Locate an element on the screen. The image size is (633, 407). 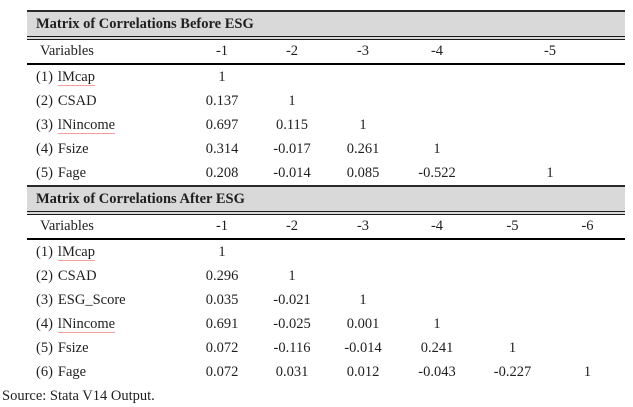
matrix-cell: 0.001 is located at coordinates (363, 323).